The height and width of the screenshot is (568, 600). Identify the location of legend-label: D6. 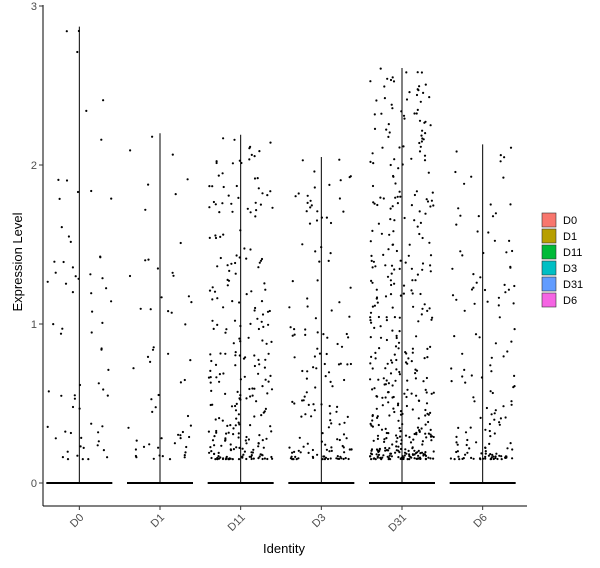
(570, 301).